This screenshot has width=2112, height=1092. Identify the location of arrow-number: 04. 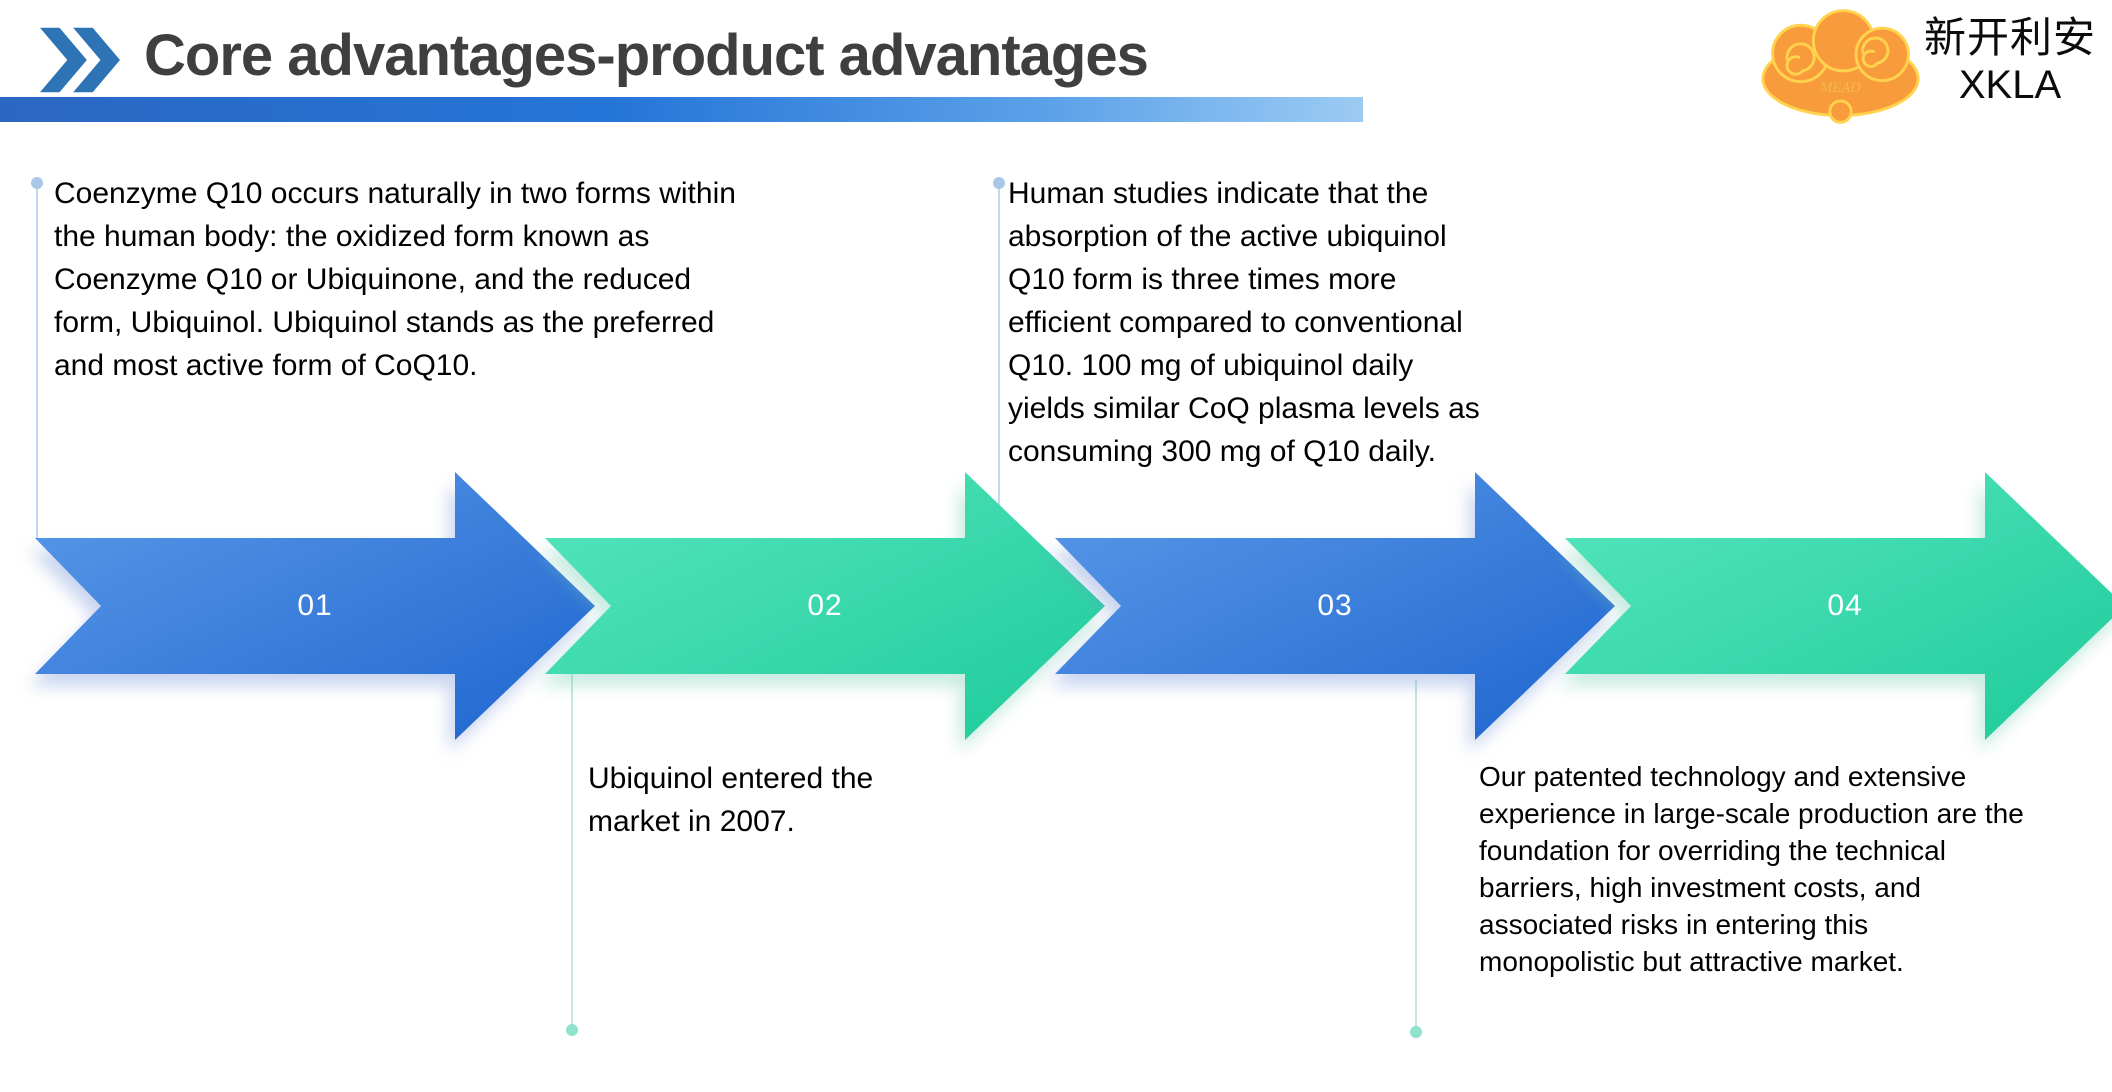
(1845, 605).